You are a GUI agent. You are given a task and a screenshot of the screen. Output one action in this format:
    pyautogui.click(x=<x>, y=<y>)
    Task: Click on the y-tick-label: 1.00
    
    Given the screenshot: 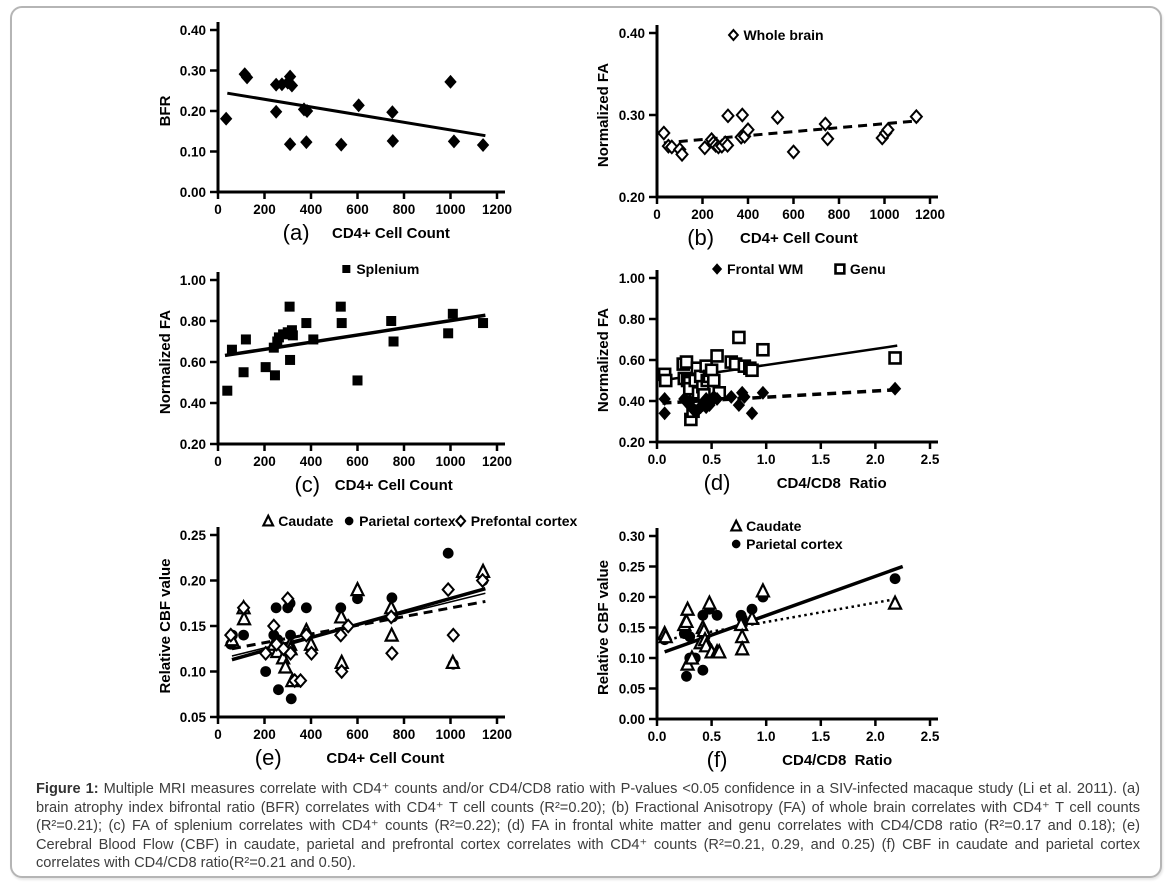 What is the action you would take?
    pyautogui.click(x=193, y=280)
    